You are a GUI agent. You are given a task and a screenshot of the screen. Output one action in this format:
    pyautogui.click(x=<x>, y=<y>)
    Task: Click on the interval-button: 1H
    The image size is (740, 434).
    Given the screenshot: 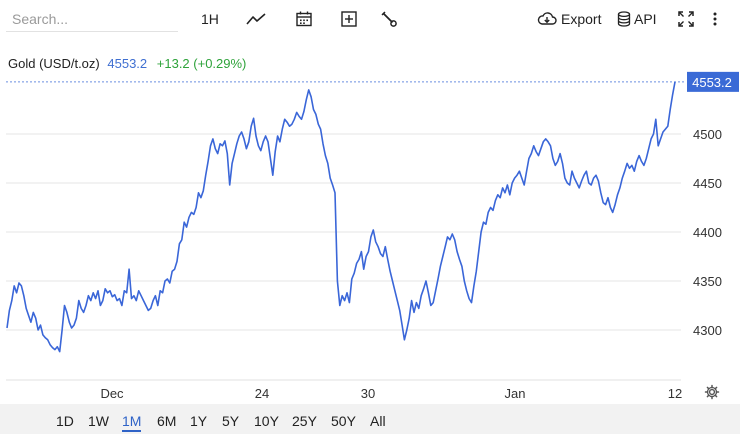 What is the action you would take?
    pyautogui.click(x=210, y=19)
    